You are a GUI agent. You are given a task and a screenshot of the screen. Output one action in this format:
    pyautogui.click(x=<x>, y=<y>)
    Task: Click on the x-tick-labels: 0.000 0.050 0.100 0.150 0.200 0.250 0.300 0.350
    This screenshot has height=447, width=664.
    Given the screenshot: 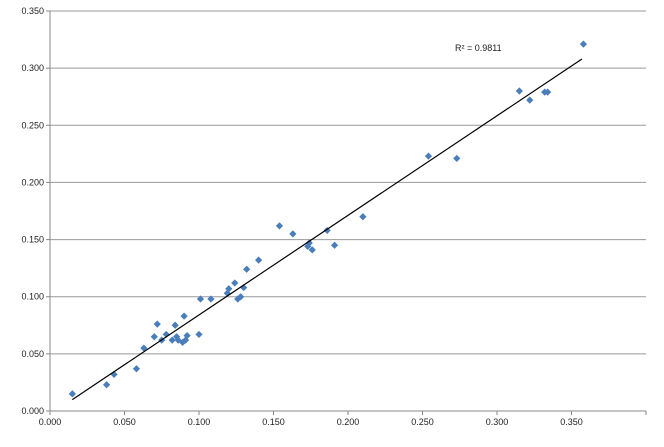 What is the action you would take?
    pyautogui.click(x=343, y=419)
    